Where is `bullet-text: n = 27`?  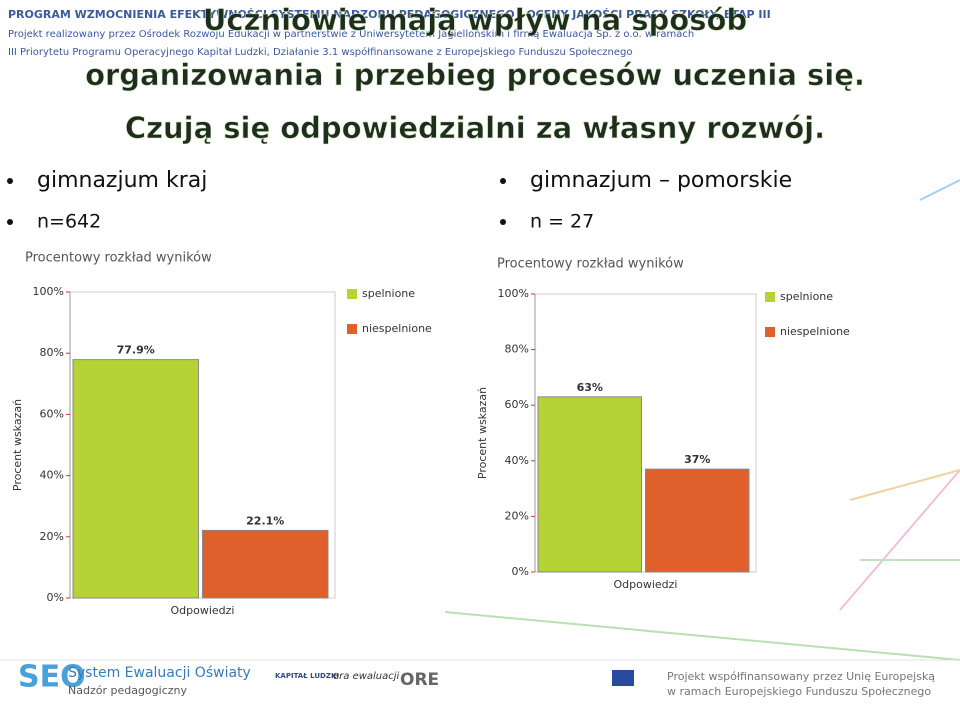
bullet-text: n = 27 is located at coordinates (562, 222).